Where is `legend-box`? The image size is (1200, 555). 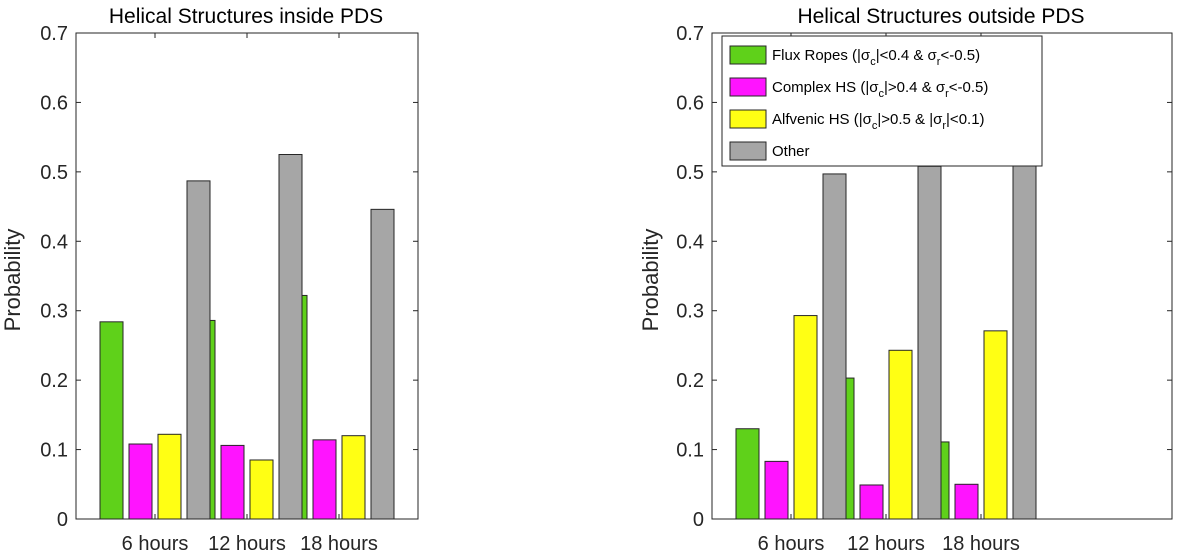
legend-box is located at coordinates (882, 101).